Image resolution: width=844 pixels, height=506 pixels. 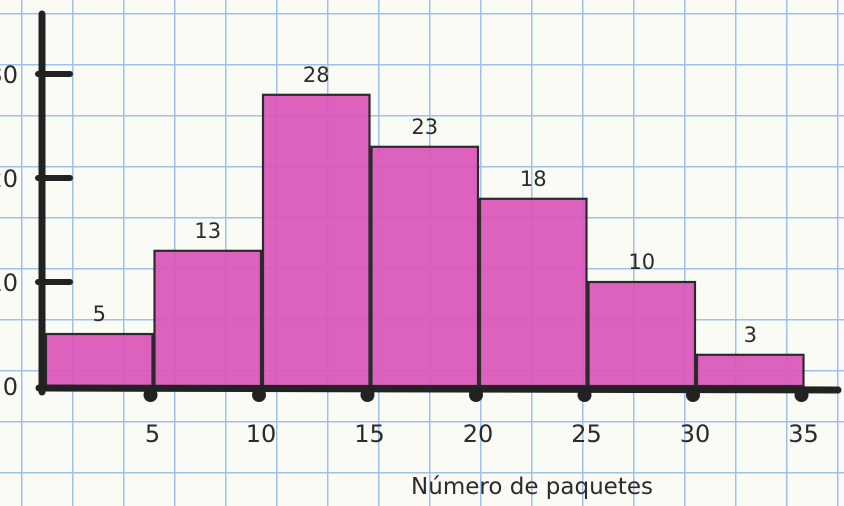 I want to click on y-tick-label-10: 10, so click(x=9, y=283).